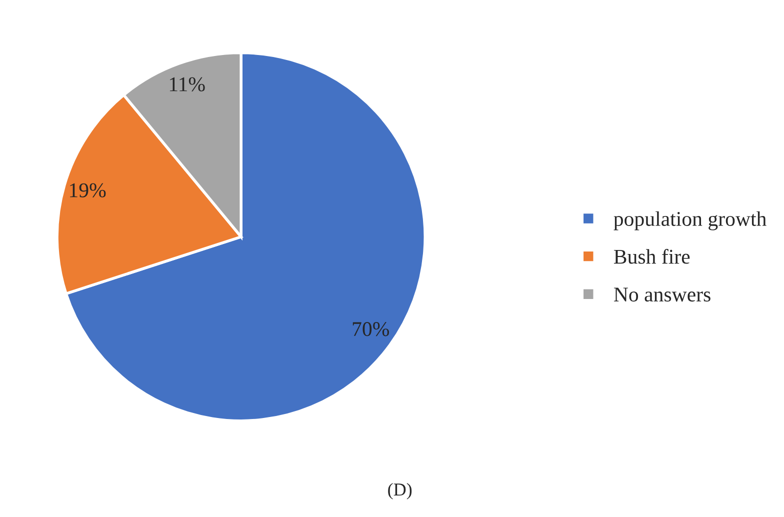 The width and height of the screenshot is (784, 517). What do you see at coordinates (652, 256) in the screenshot?
I see `legend-label: Bush fire` at bounding box center [652, 256].